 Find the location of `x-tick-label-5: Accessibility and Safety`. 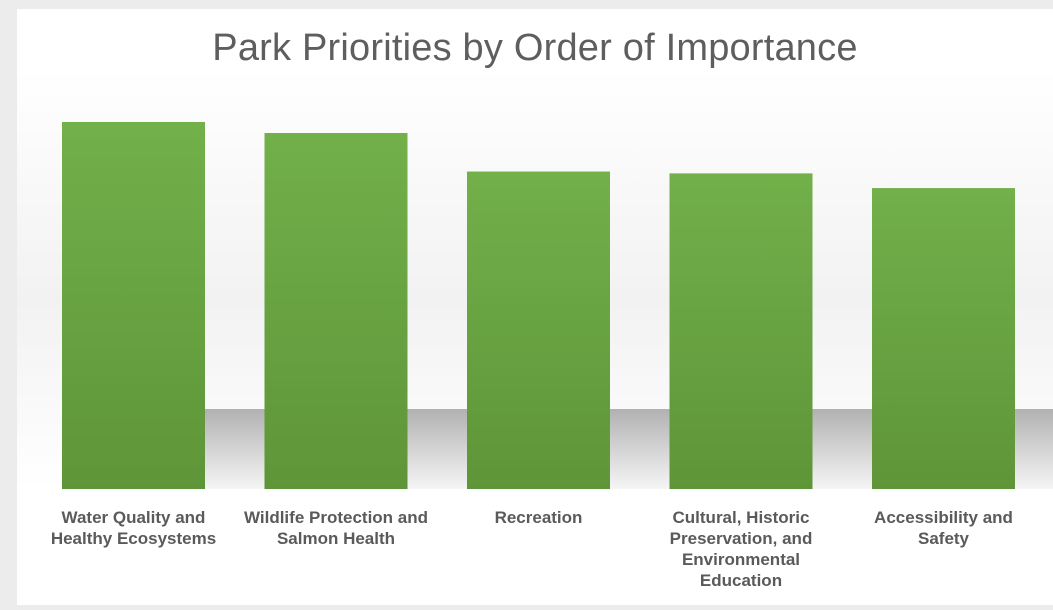

x-tick-label-5: Accessibility and Safety is located at coordinates (944, 528).